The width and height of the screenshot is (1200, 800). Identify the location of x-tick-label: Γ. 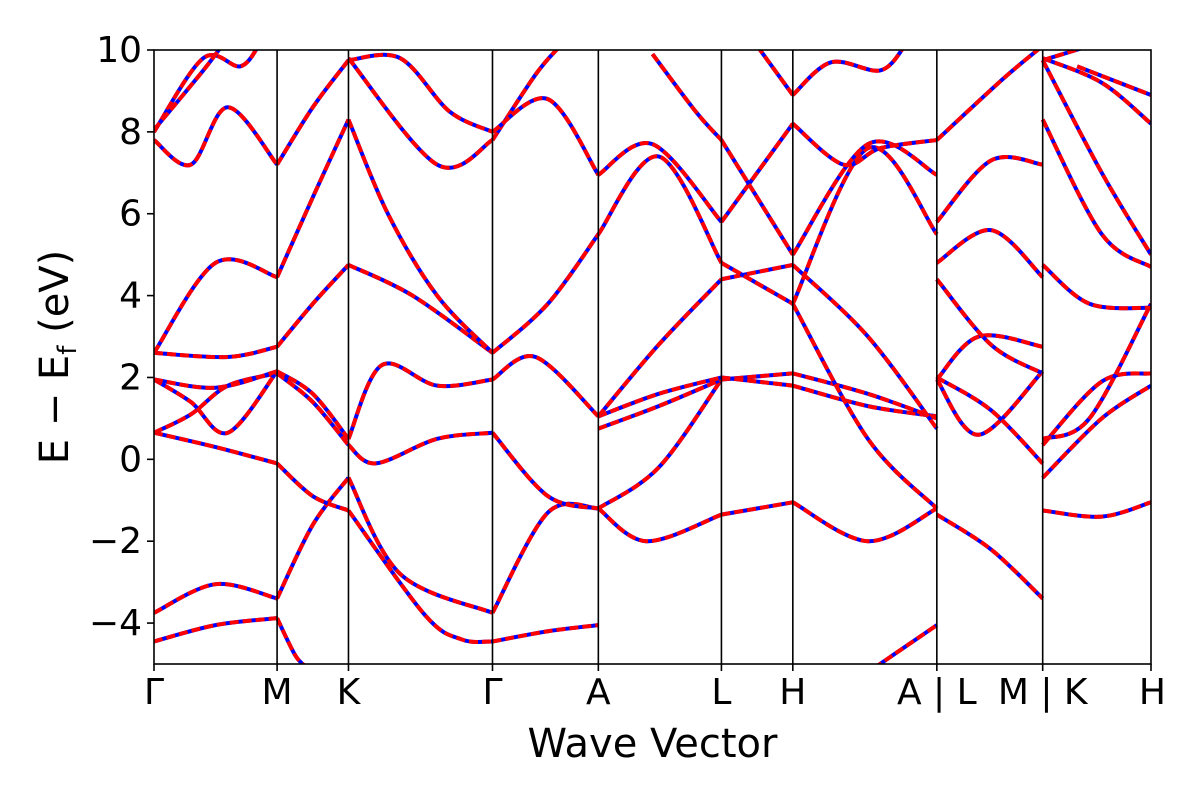
(154, 692).